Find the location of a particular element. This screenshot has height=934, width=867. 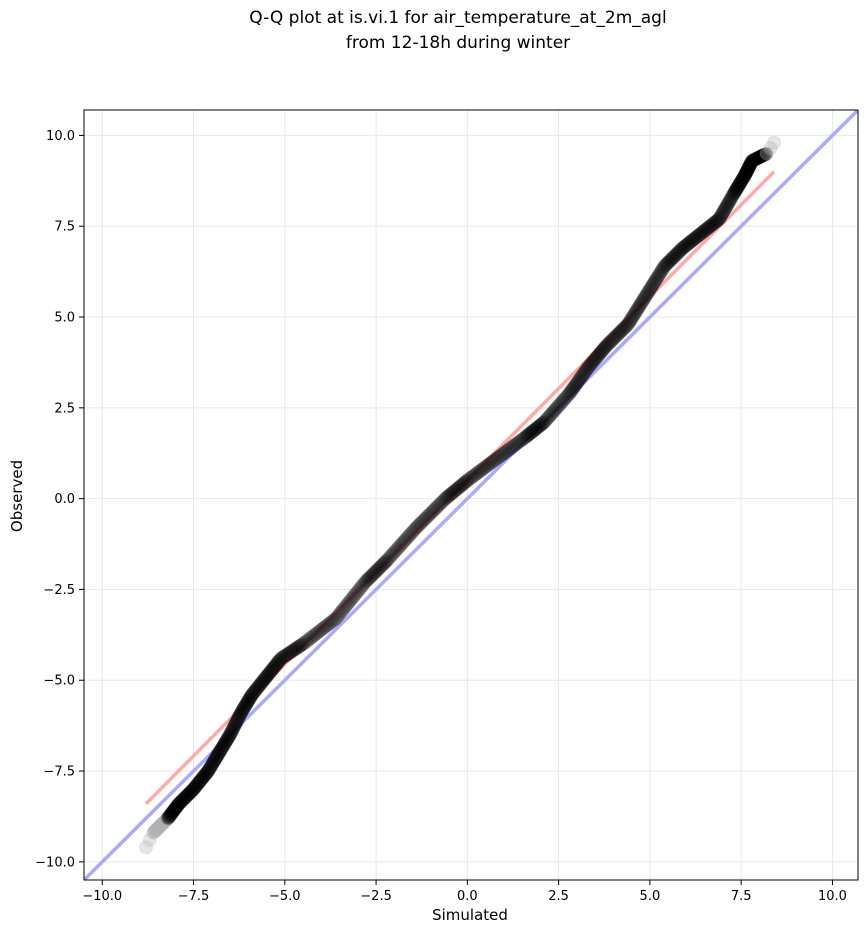

y-tick-label: −10.0 is located at coordinates (55, 862).